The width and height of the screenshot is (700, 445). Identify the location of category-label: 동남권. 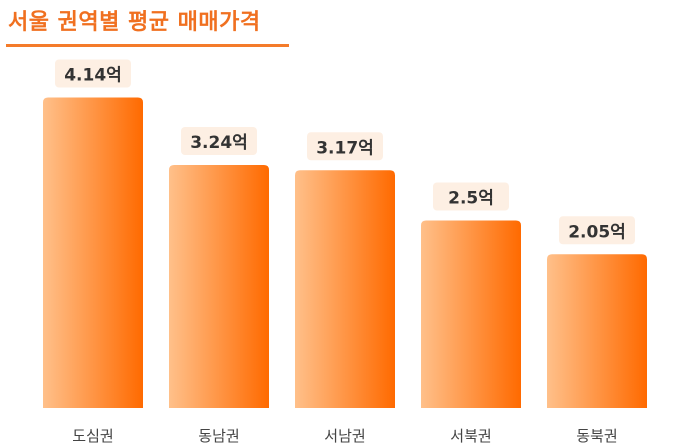
(218, 436).